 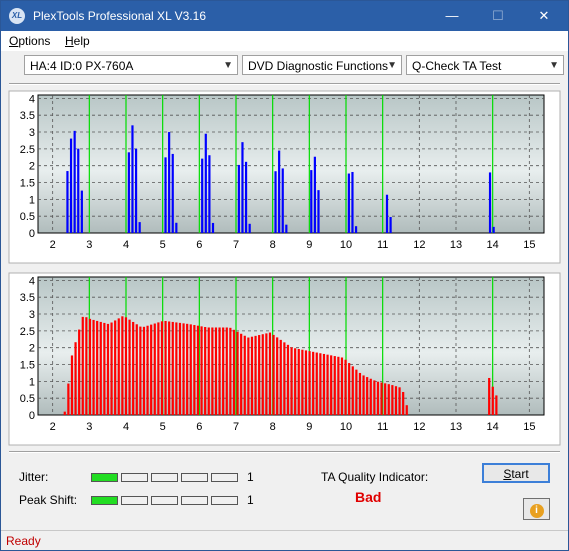 I want to click on ta-quality-result: Bad, so click(x=368, y=497).